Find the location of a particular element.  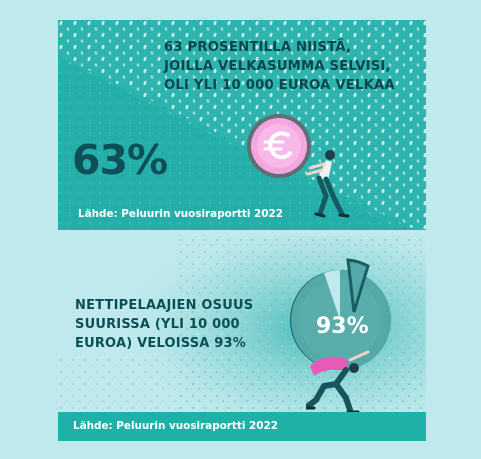

top-source: Lähde: Peluurin vuosiraportti 2022 is located at coordinates (180, 214).